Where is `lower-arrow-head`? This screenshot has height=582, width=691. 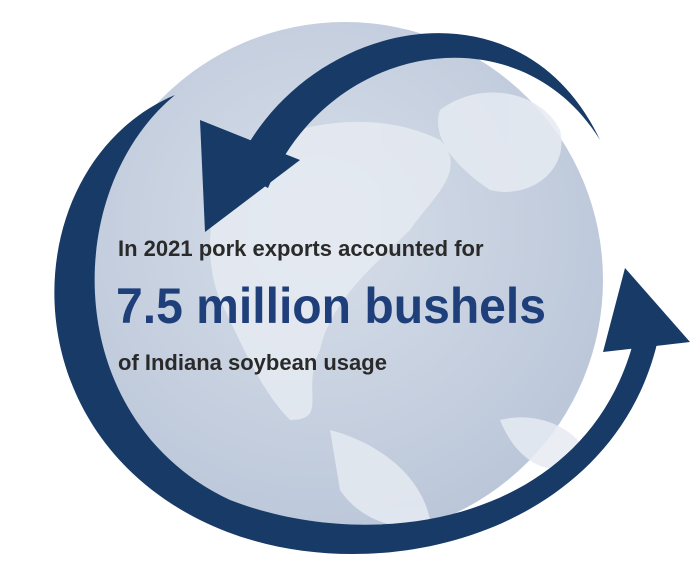 lower-arrow-head is located at coordinates (646, 310).